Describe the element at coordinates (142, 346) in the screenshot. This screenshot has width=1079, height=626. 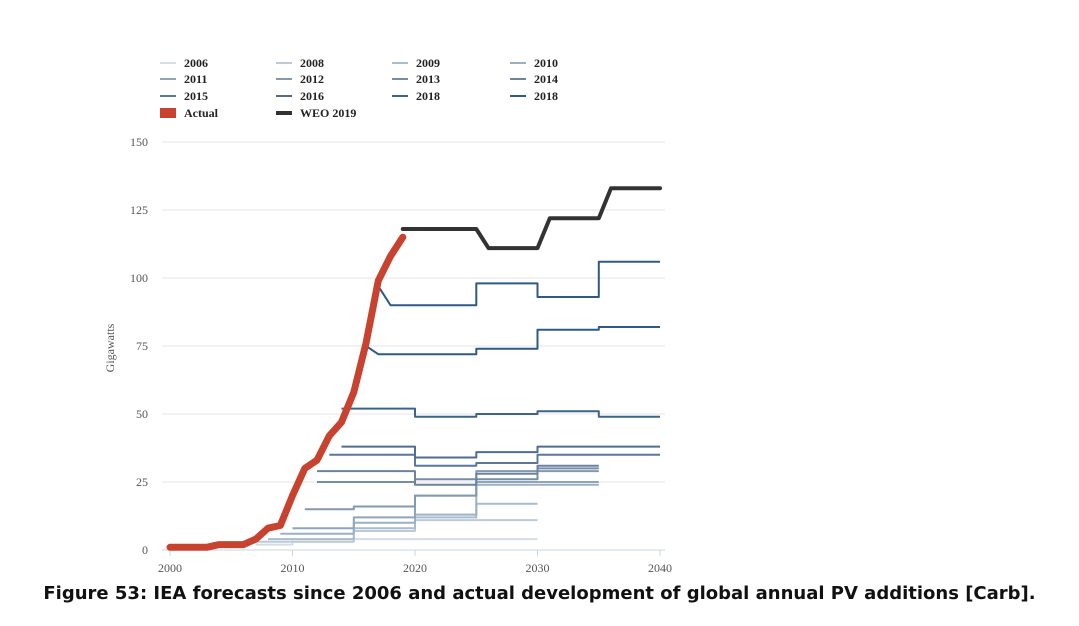
I see `y-tick-label: 75` at that location.